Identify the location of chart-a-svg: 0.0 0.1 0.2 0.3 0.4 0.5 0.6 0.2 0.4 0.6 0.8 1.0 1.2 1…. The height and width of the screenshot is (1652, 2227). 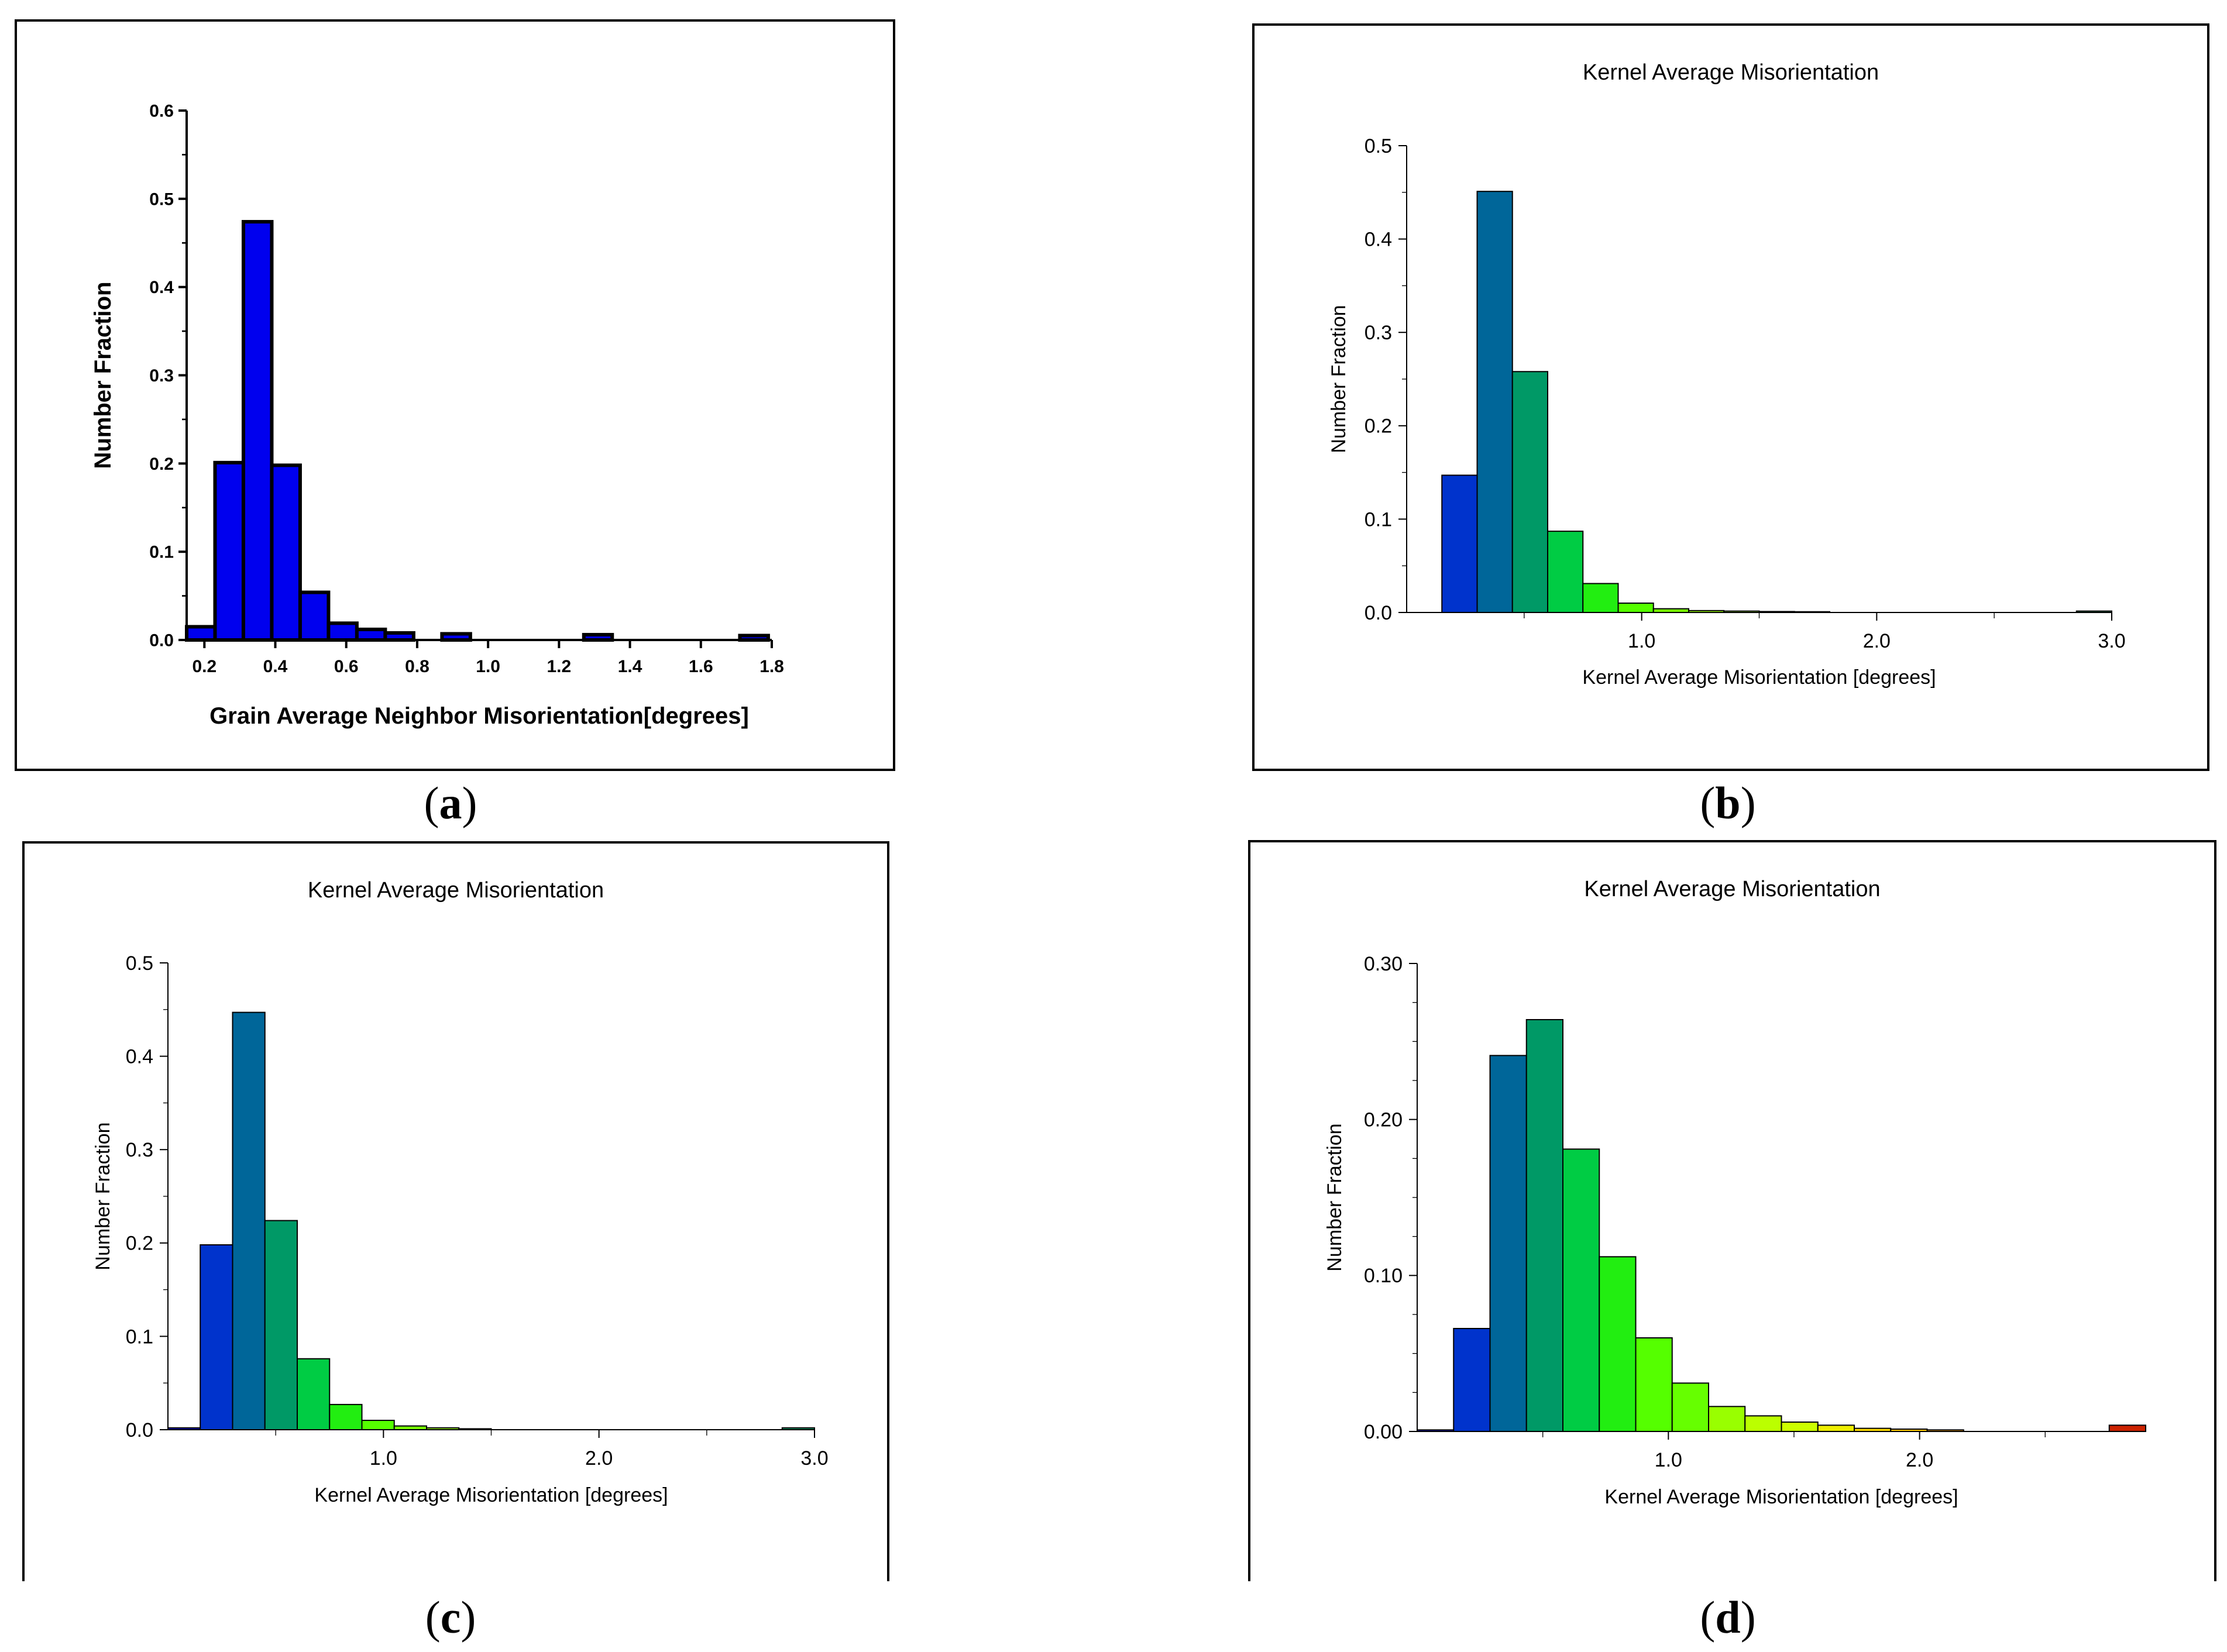
(437, 415).